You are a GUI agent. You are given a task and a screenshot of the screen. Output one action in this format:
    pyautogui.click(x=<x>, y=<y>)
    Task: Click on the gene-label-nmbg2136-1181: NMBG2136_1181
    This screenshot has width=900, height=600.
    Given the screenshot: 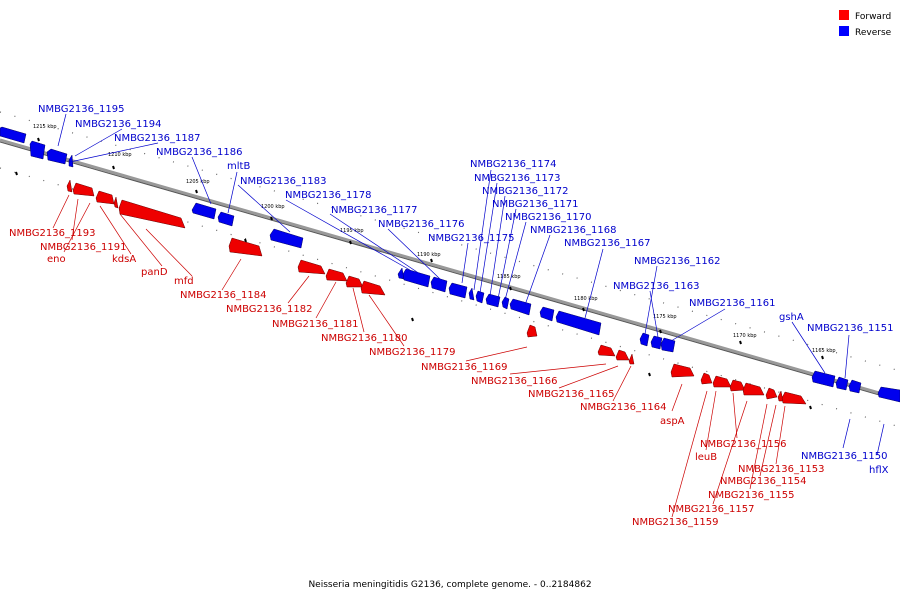 What is the action you would take?
    pyautogui.click(x=315, y=324)
    